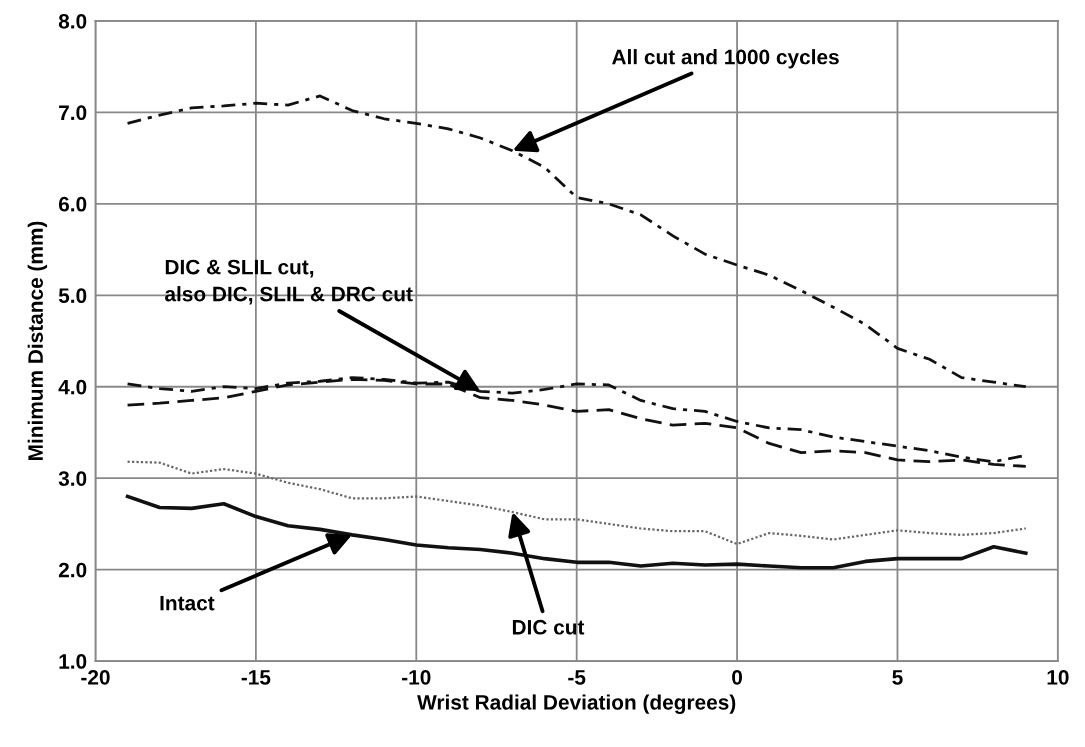 This screenshot has height=747, width=1085. What do you see at coordinates (897, 677) in the screenshot?
I see `x-tick-label: 5` at bounding box center [897, 677].